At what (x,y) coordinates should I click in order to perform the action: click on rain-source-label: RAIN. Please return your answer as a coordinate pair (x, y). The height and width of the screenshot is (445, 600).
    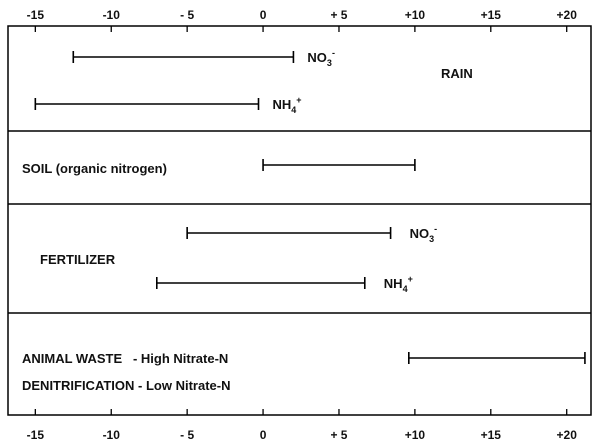
    Looking at the image, I should click on (457, 73).